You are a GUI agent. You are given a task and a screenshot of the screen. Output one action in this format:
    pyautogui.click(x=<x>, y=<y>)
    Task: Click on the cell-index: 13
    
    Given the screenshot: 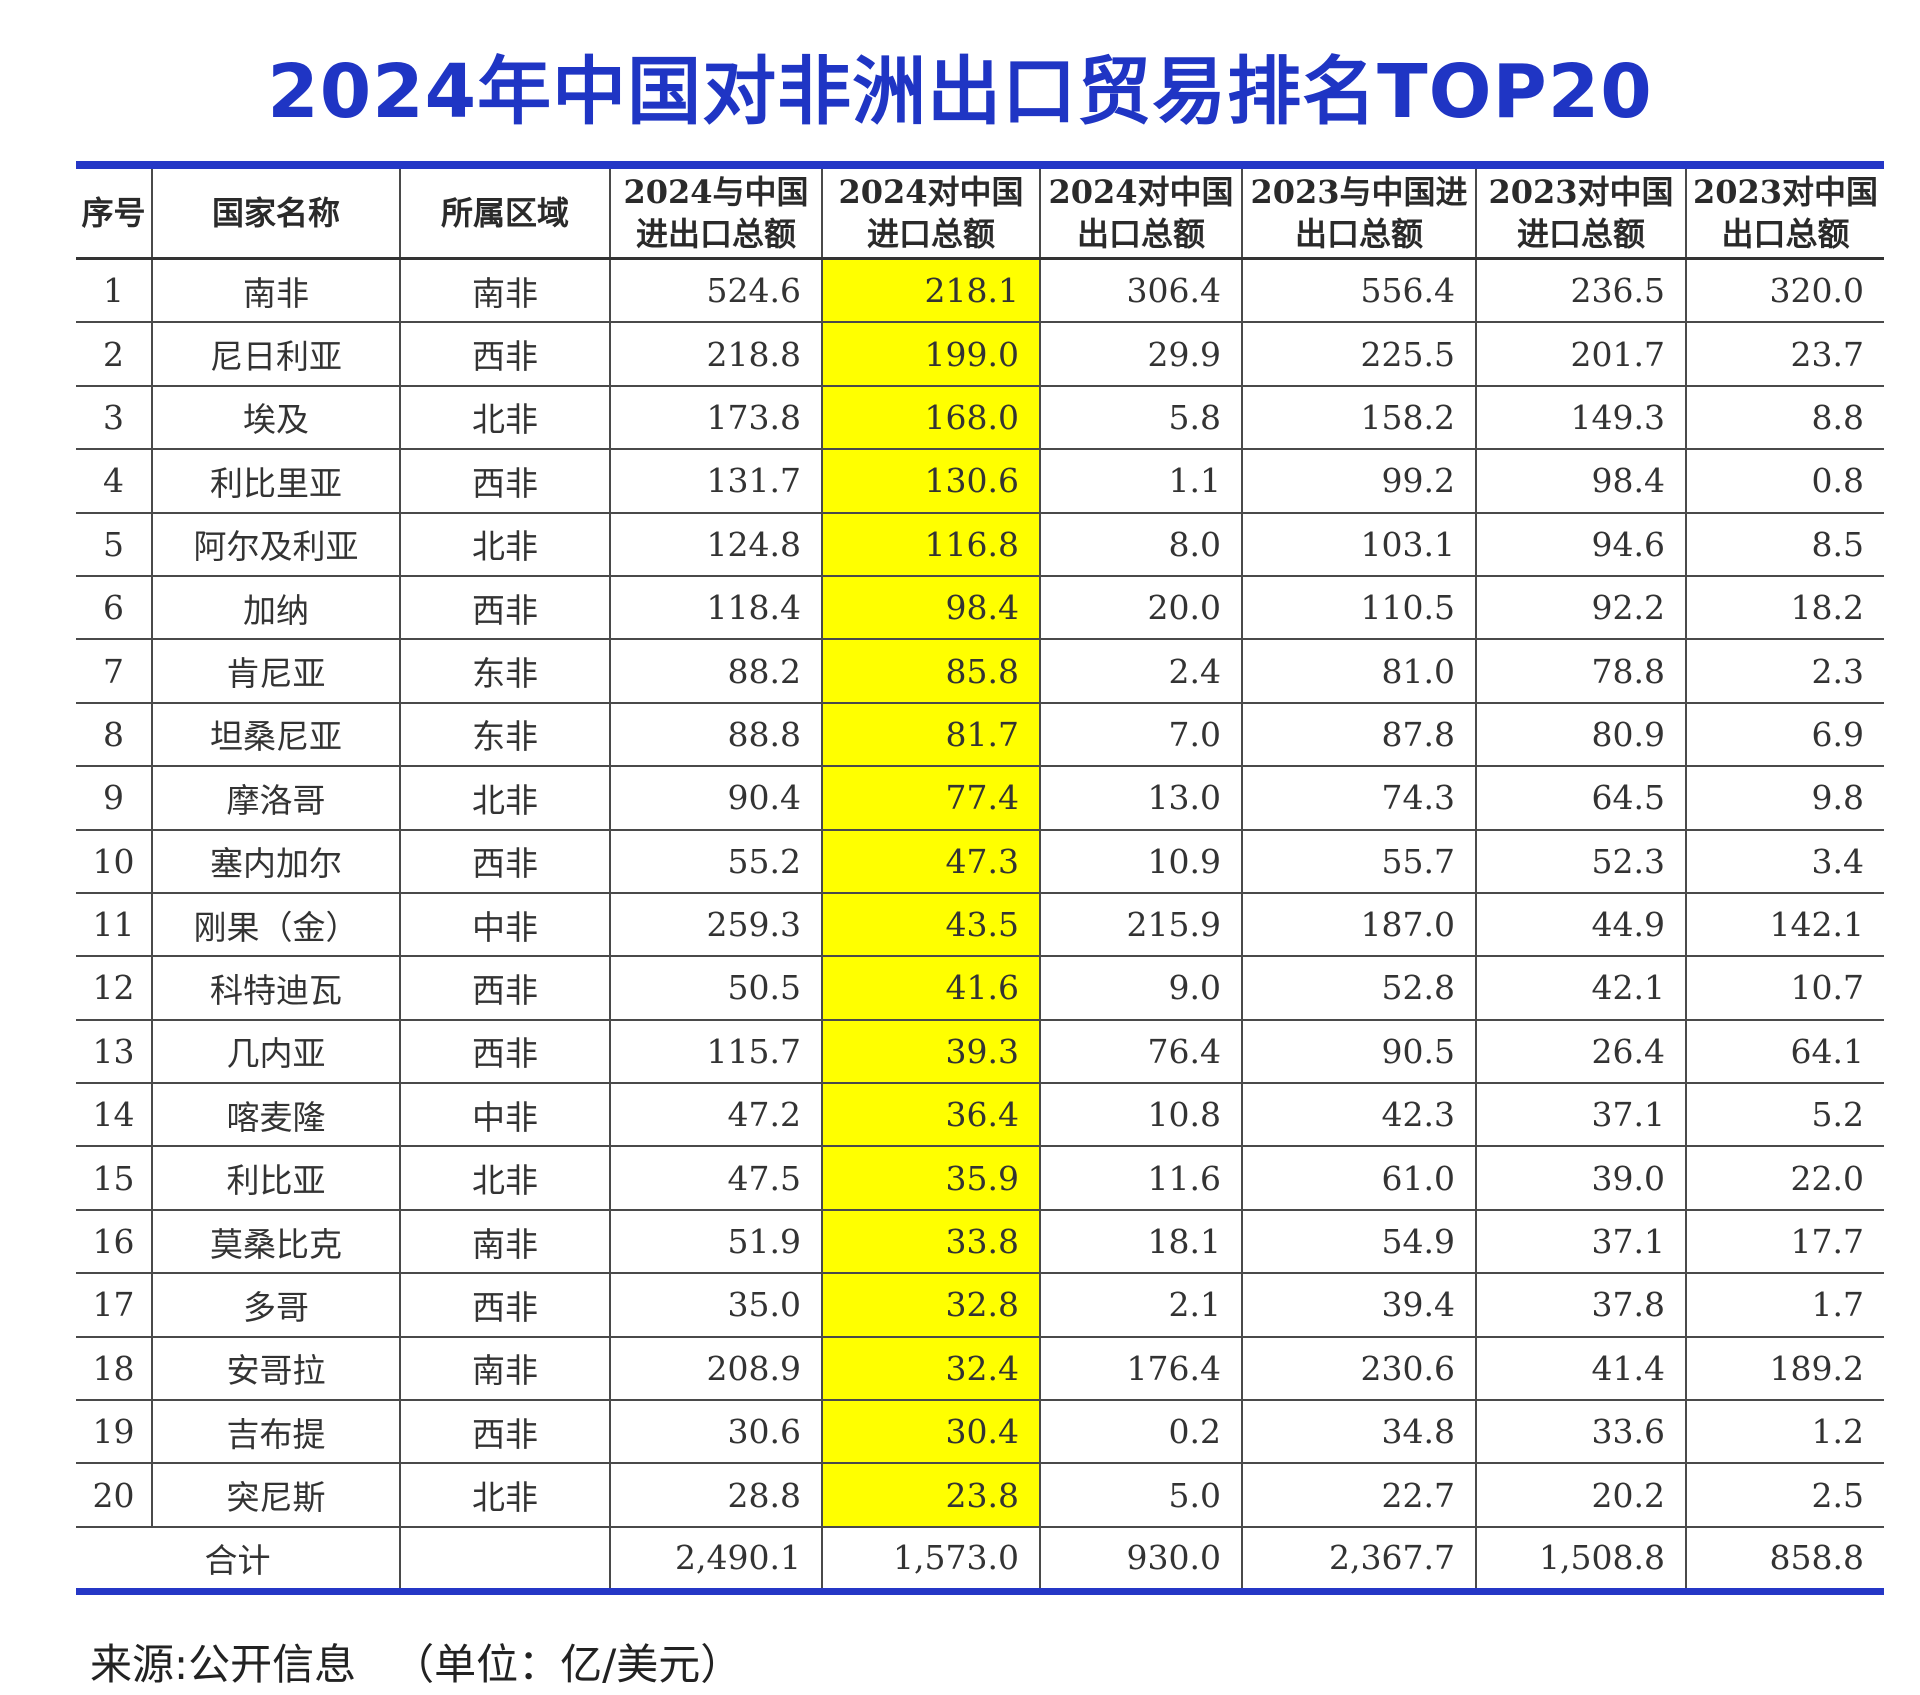 What is the action you would take?
    pyautogui.click(x=114, y=1052)
    